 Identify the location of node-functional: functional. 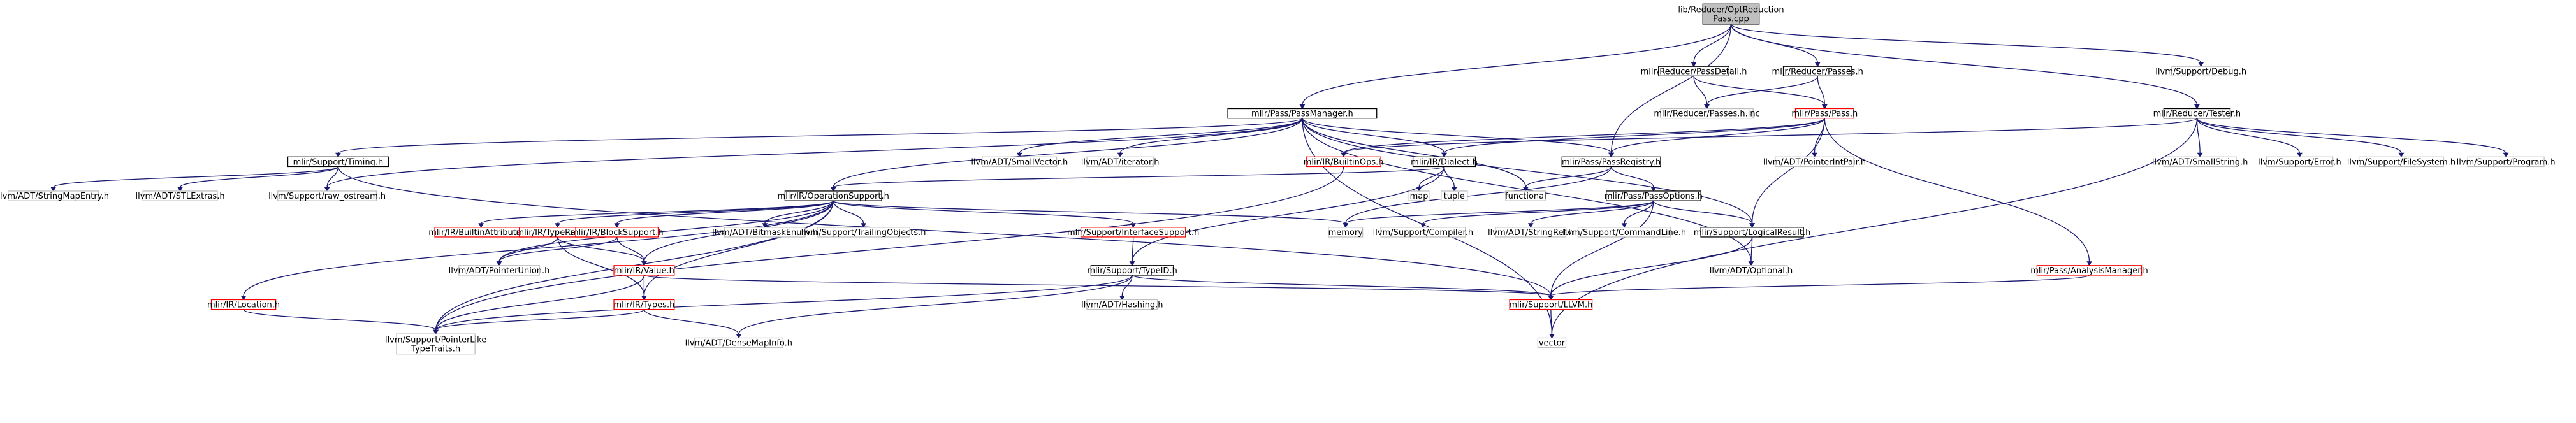
(1525, 196).